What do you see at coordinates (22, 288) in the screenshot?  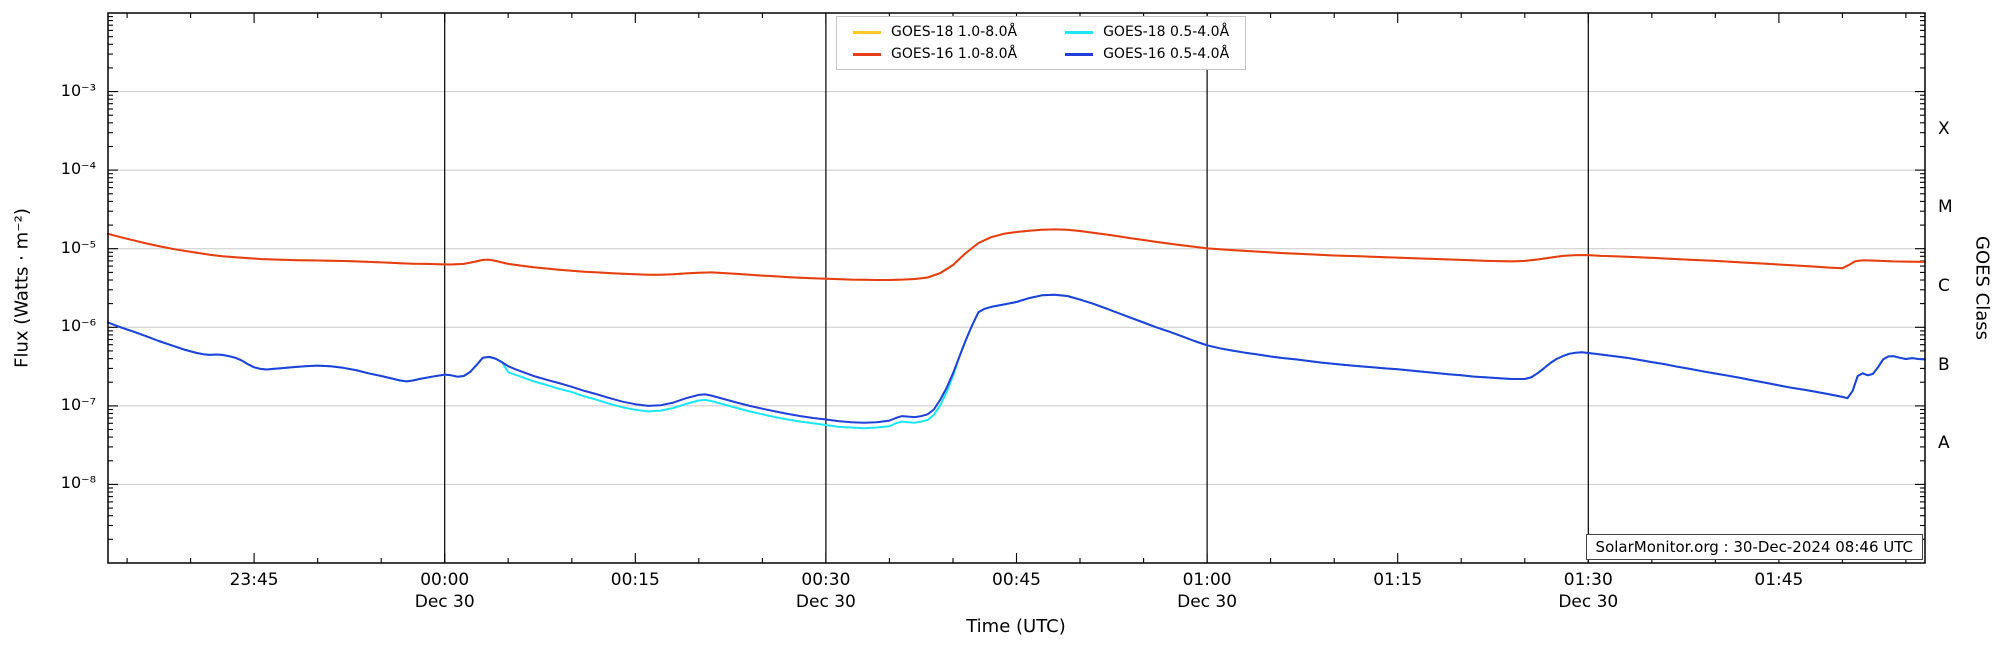 I see `y-axis-title: Flux (Watts · m⁻²)` at bounding box center [22, 288].